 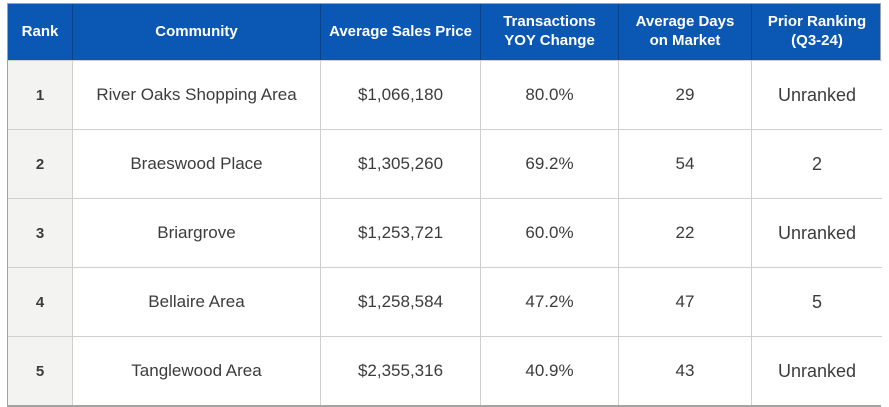 I want to click on avg-sales-price-cell: $1,305,260, so click(x=401, y=163).